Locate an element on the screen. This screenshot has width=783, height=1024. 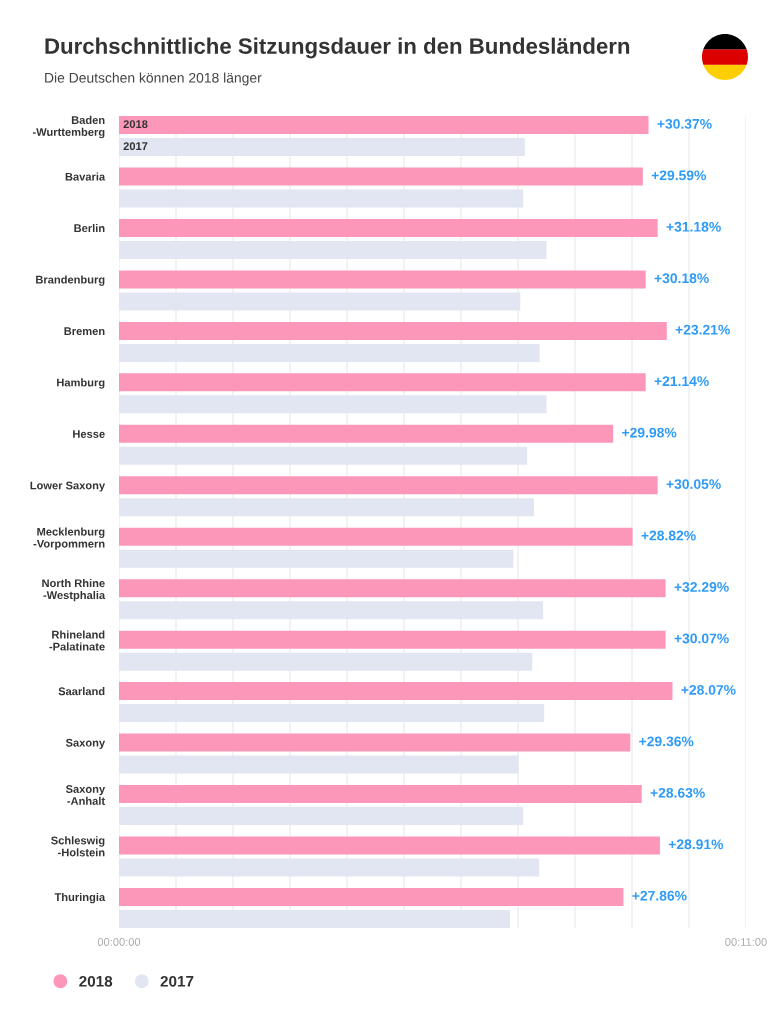
chart-title: Durchschnittliche Sitzungsdauer in den Bundesländern is located at coordinates (337, 48).